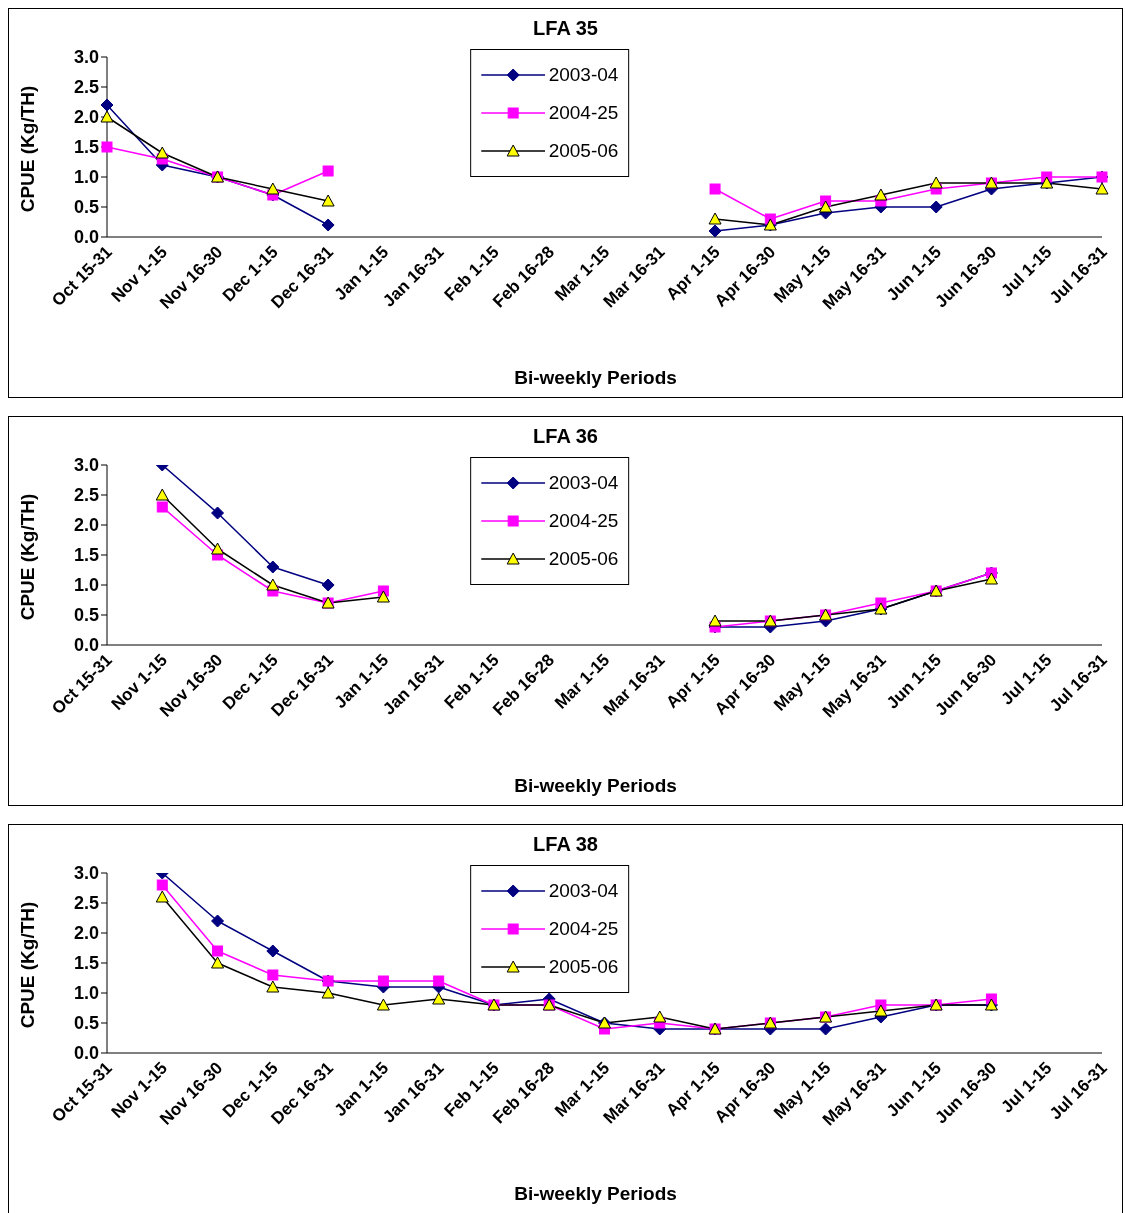 The width and height of the screenshot is (1125, 1213). I want to click on chart-title: LFA 38, so click(565, 844).